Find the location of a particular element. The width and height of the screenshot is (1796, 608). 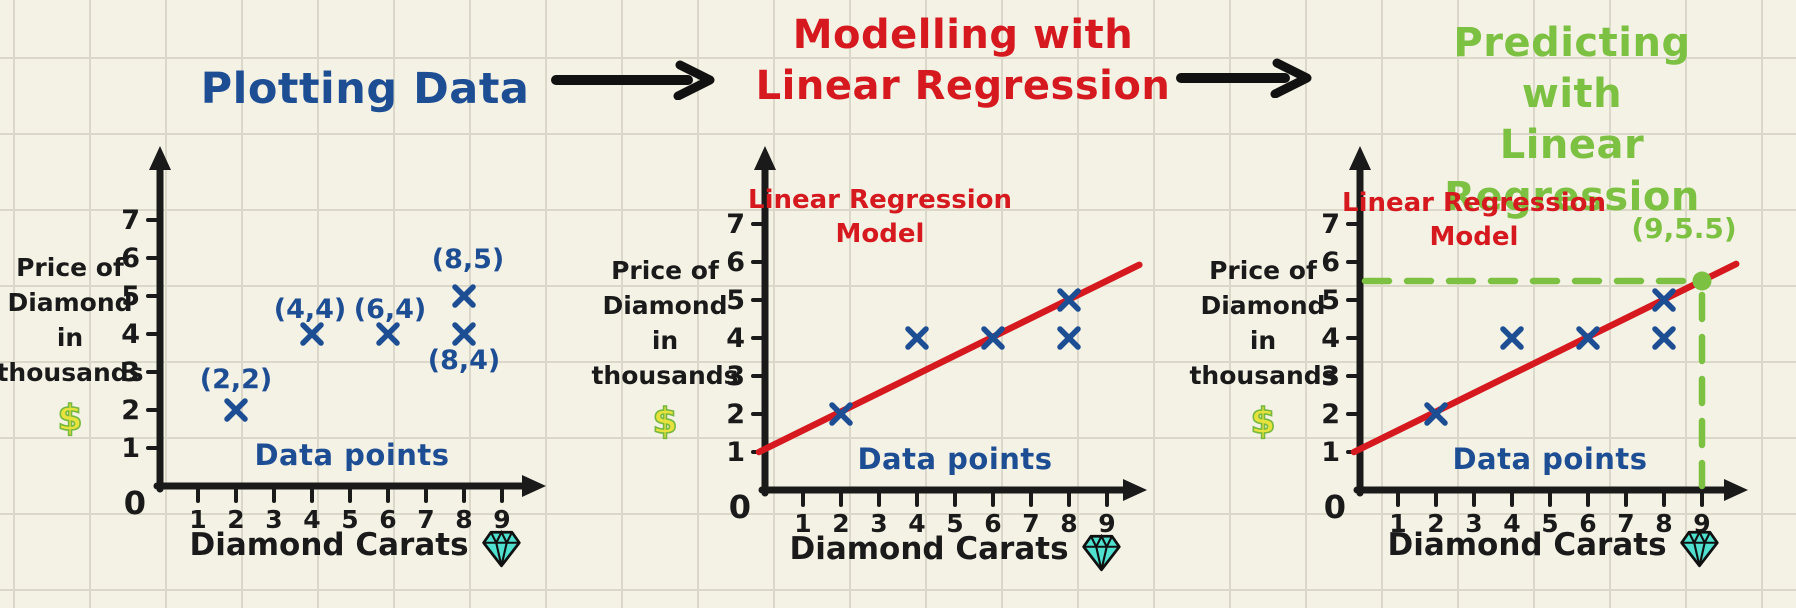

prediction-point is located at coordinates (1702, 281).